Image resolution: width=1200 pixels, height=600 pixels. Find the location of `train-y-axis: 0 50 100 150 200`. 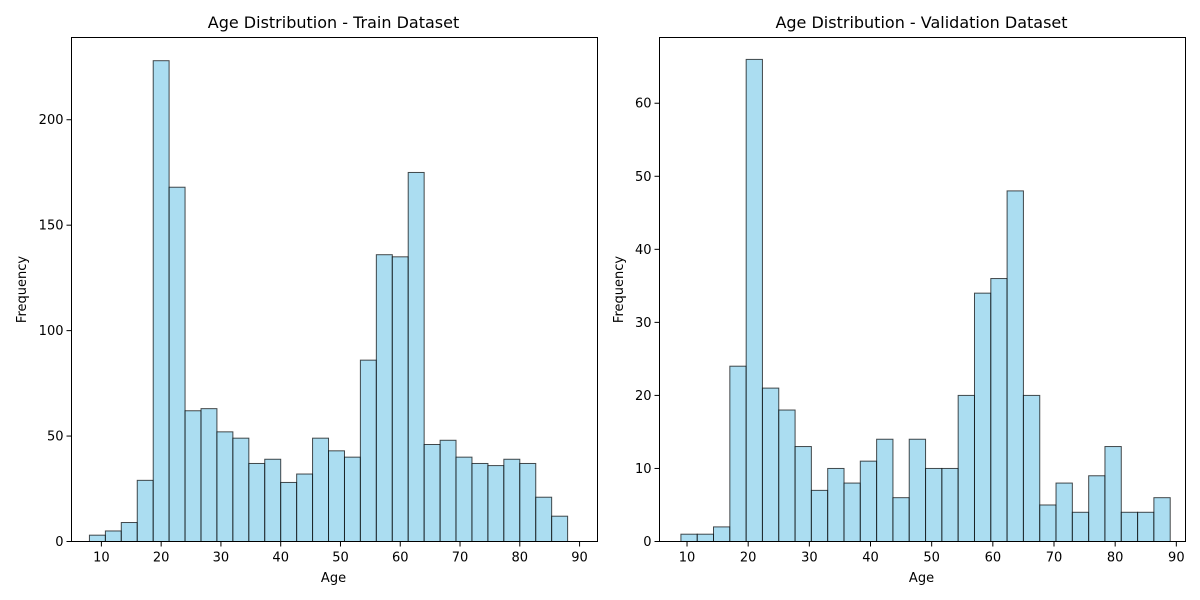

train-y-axis: 0 50 100 150 200 is located at coordinates (55, 331).